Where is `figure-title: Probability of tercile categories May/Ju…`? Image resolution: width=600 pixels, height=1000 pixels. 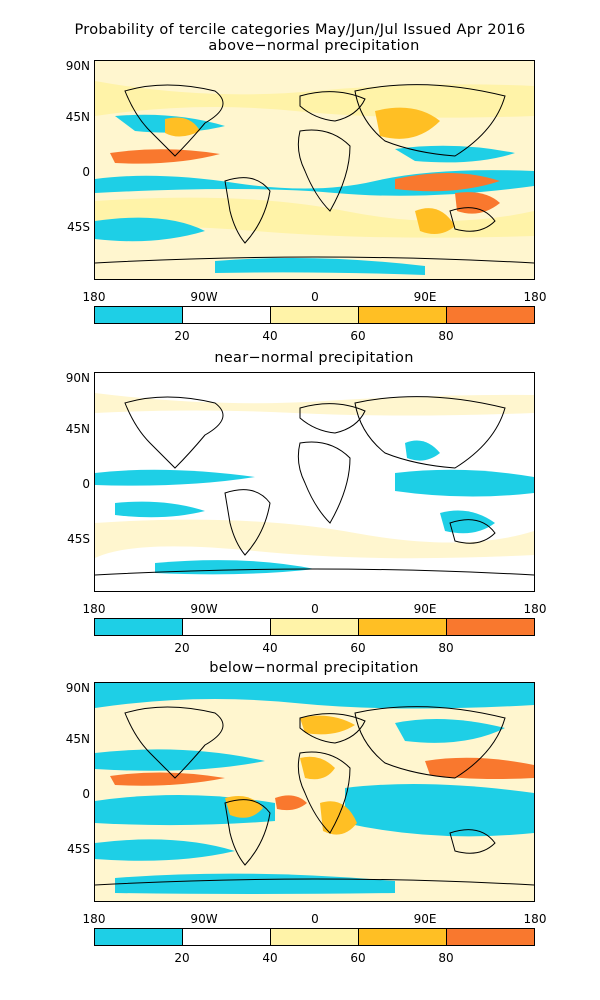
figure-title: Probability of tercile categories May/Ju… is located at coordinates (300, 30).